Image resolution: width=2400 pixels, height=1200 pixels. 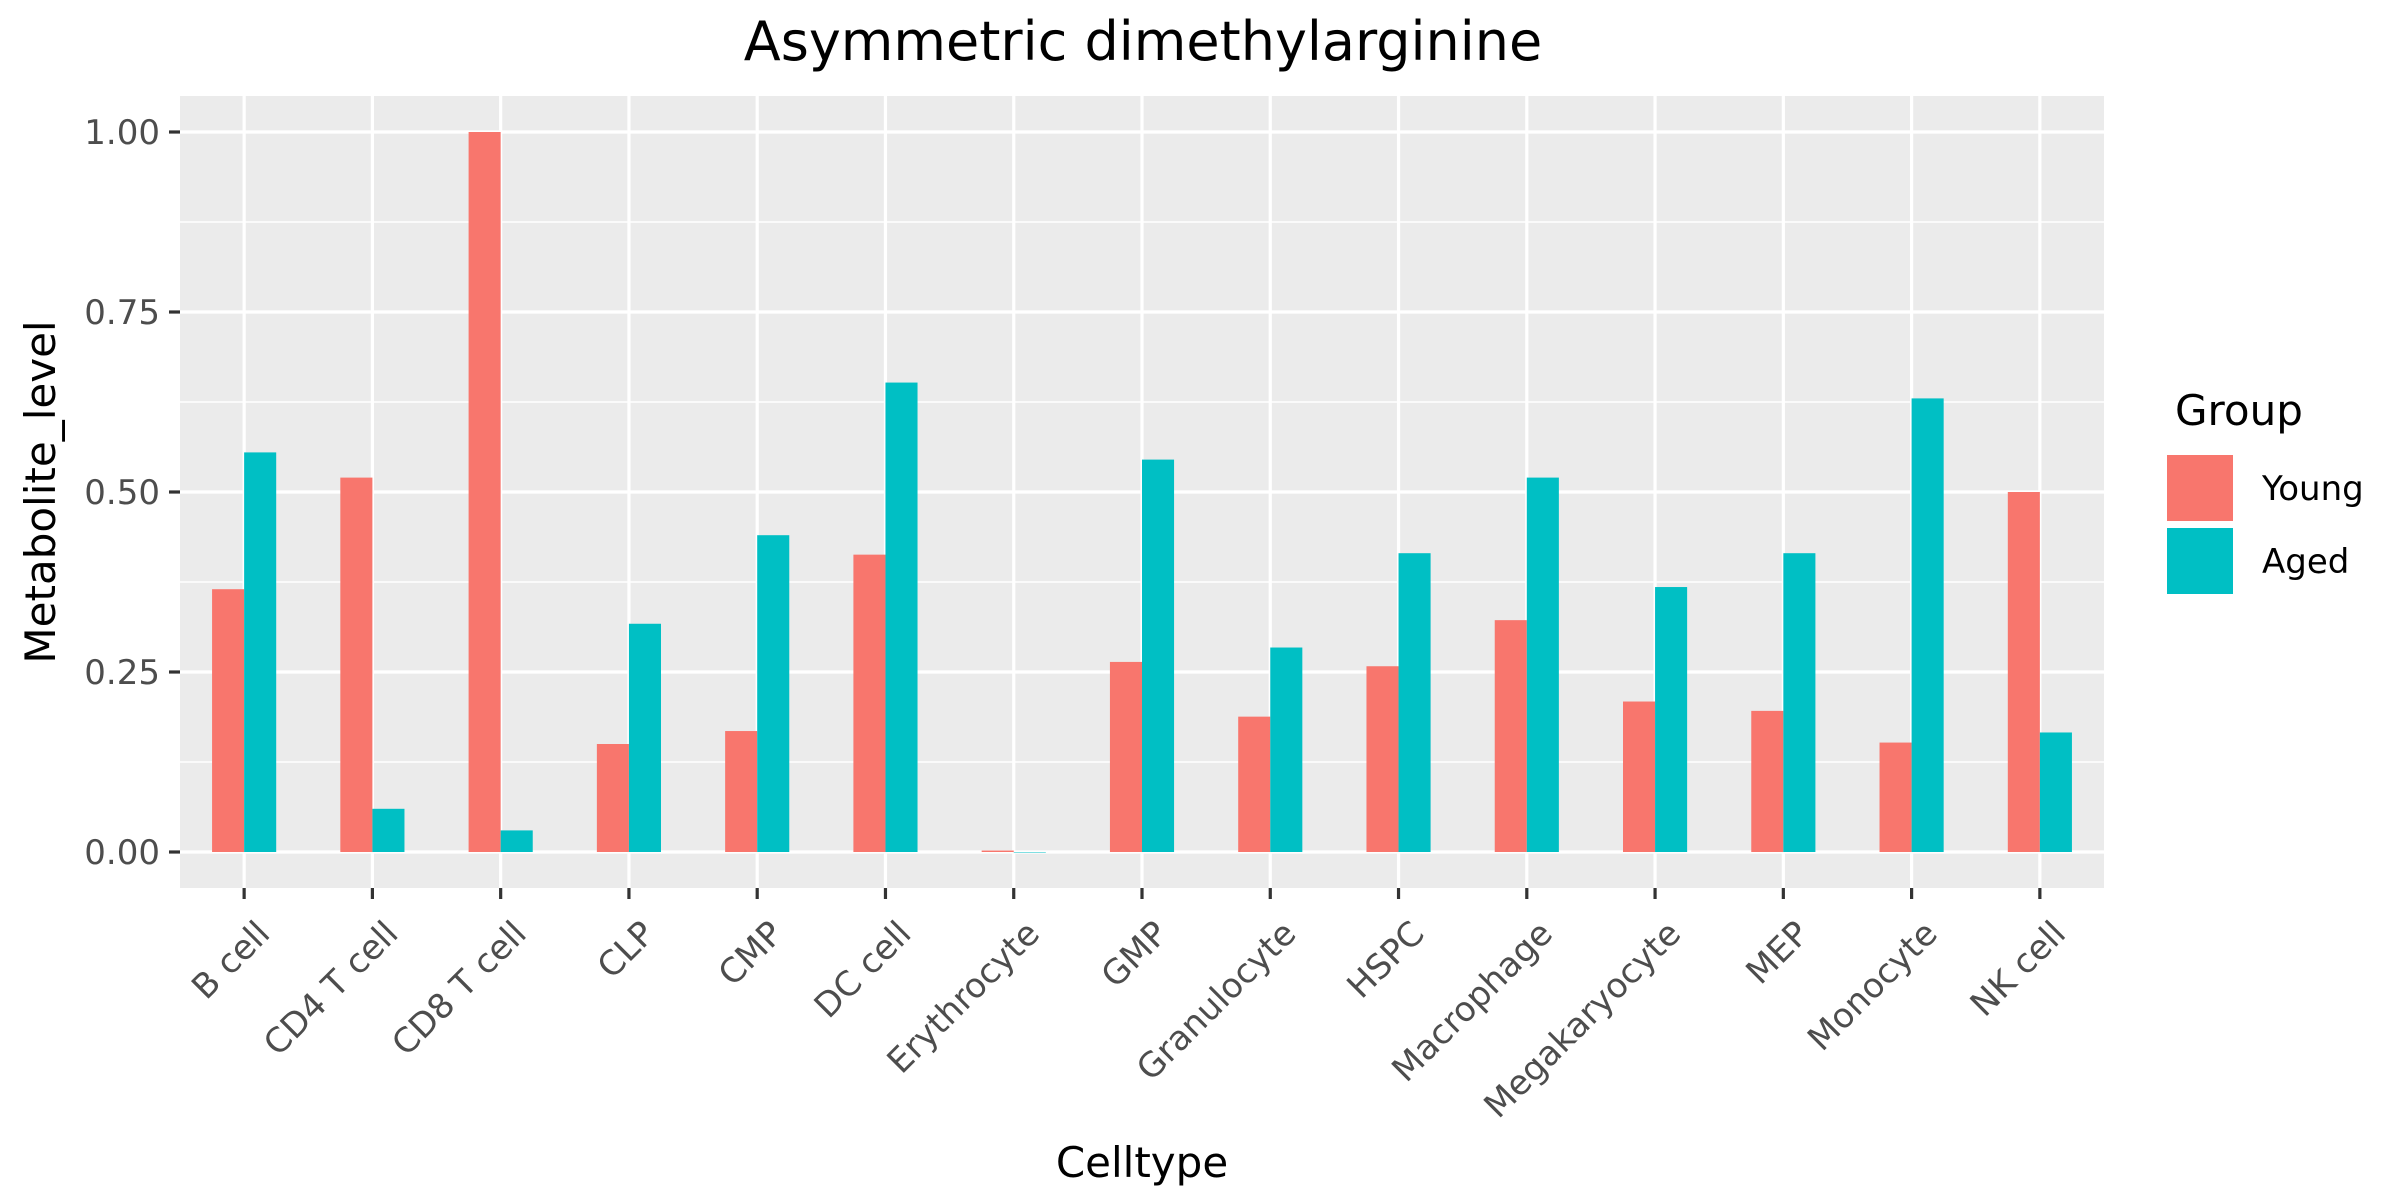 I want to click on legend-title: Group, so click(x=2239, y=410).